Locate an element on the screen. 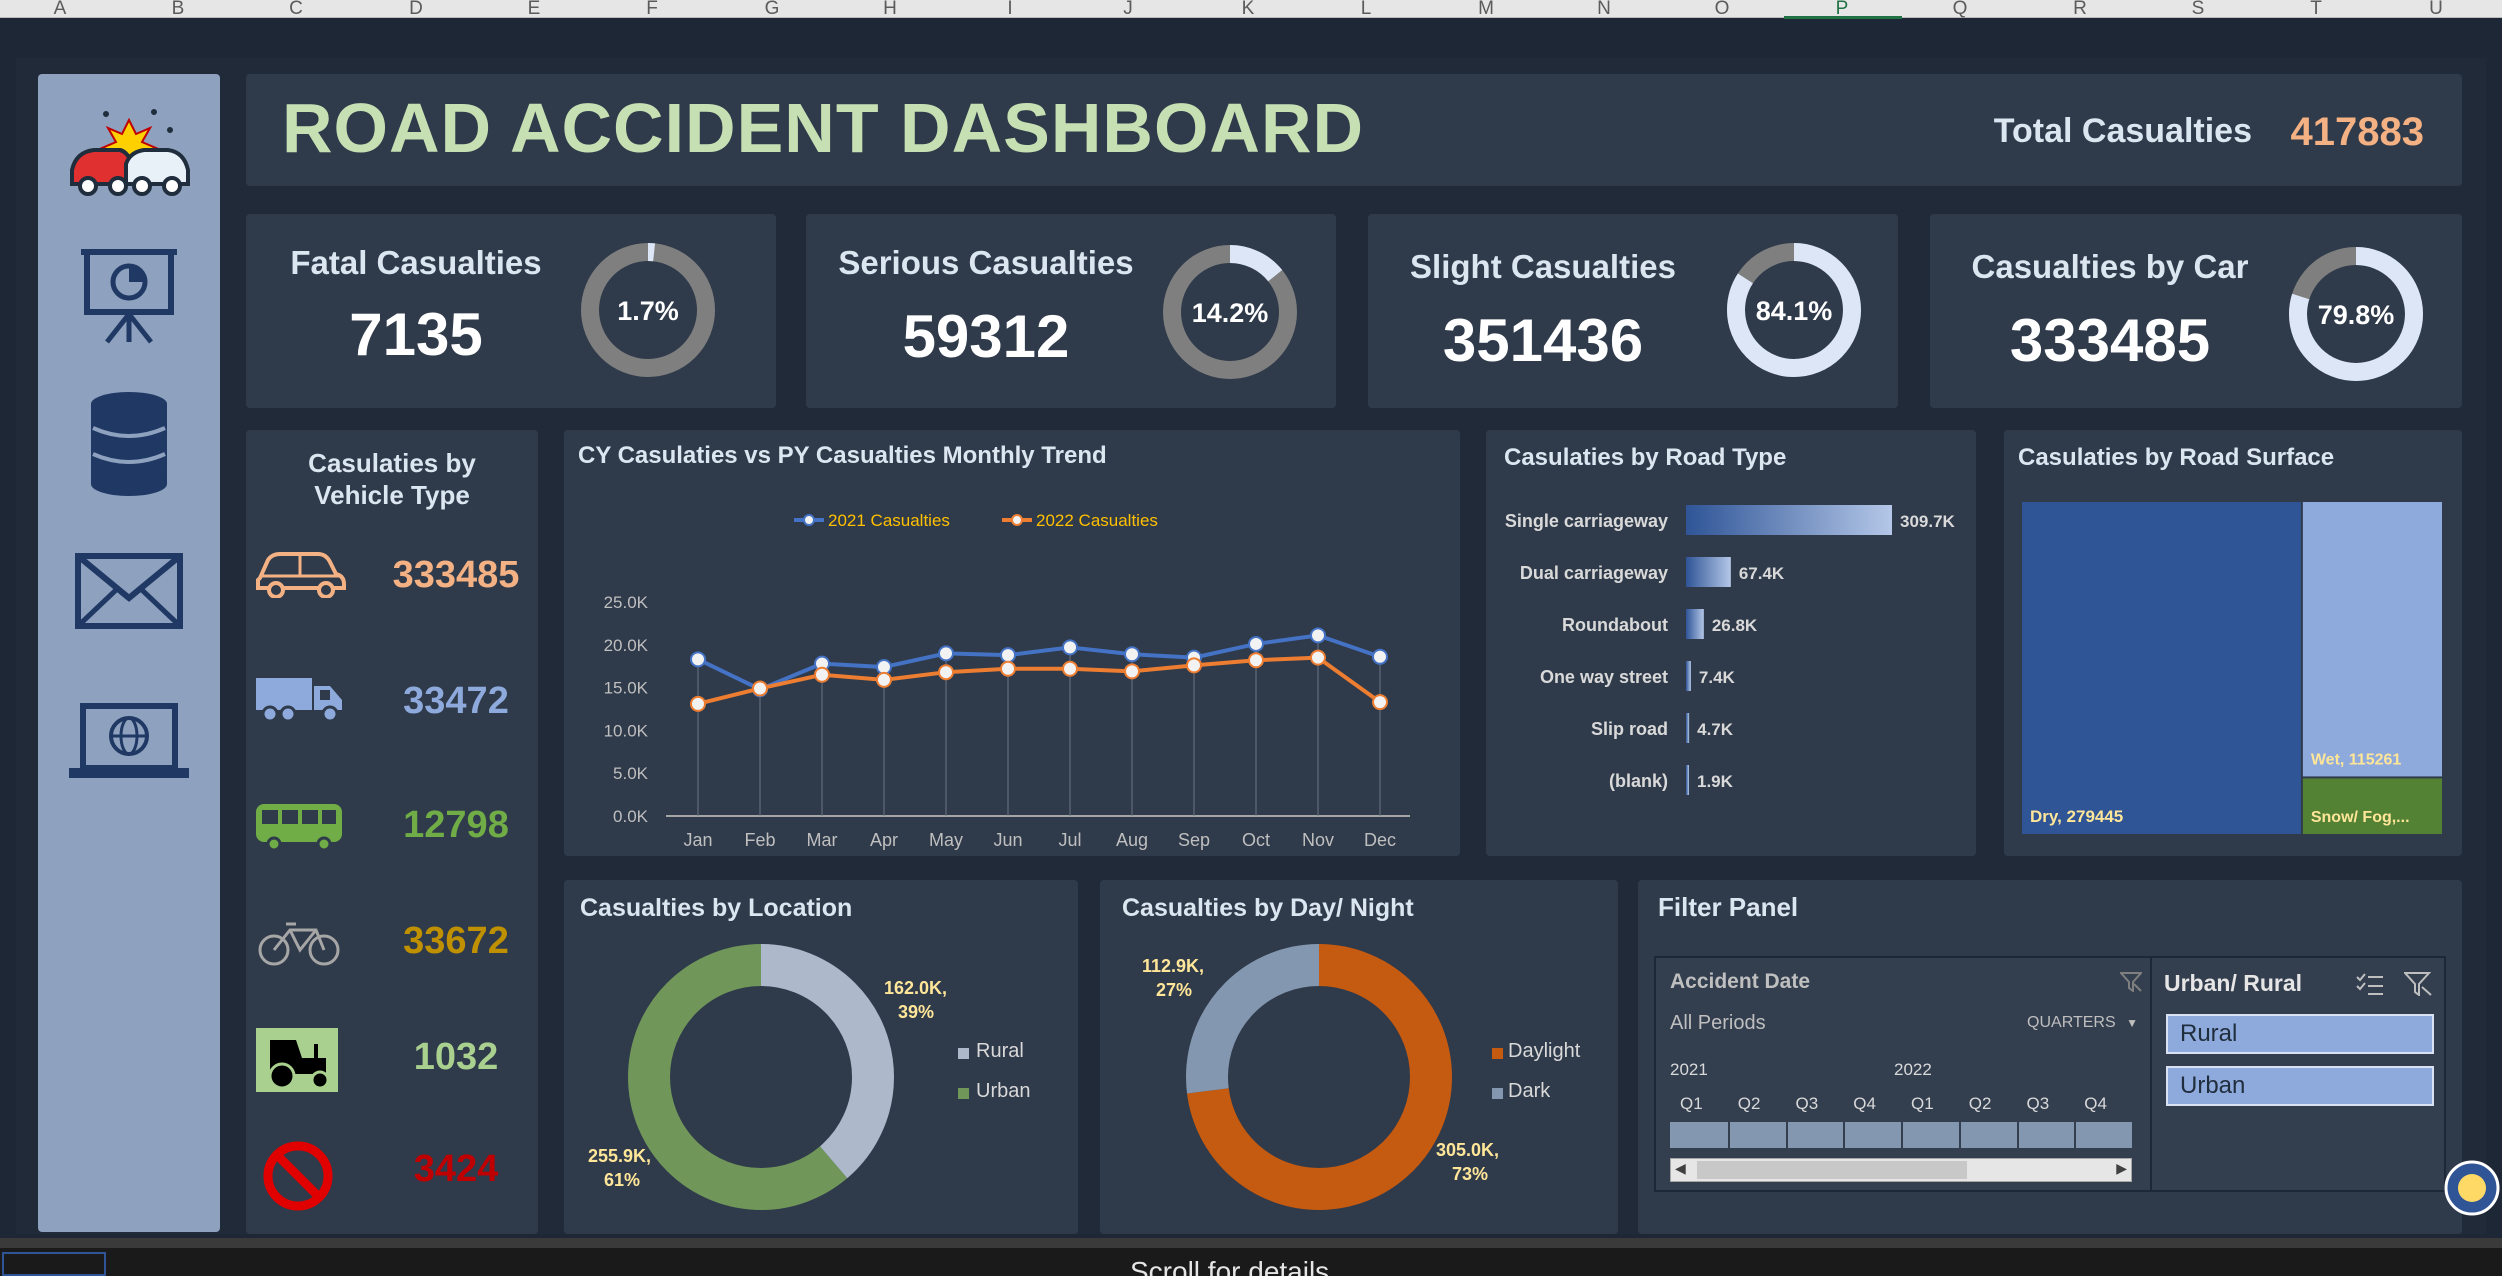  column-letter: O is located at coordinates (1722, 9).